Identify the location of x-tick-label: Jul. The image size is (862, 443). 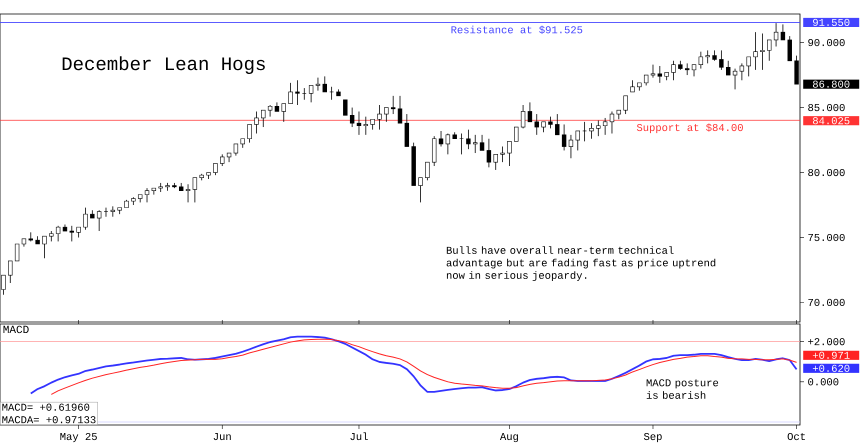
(359, 436).